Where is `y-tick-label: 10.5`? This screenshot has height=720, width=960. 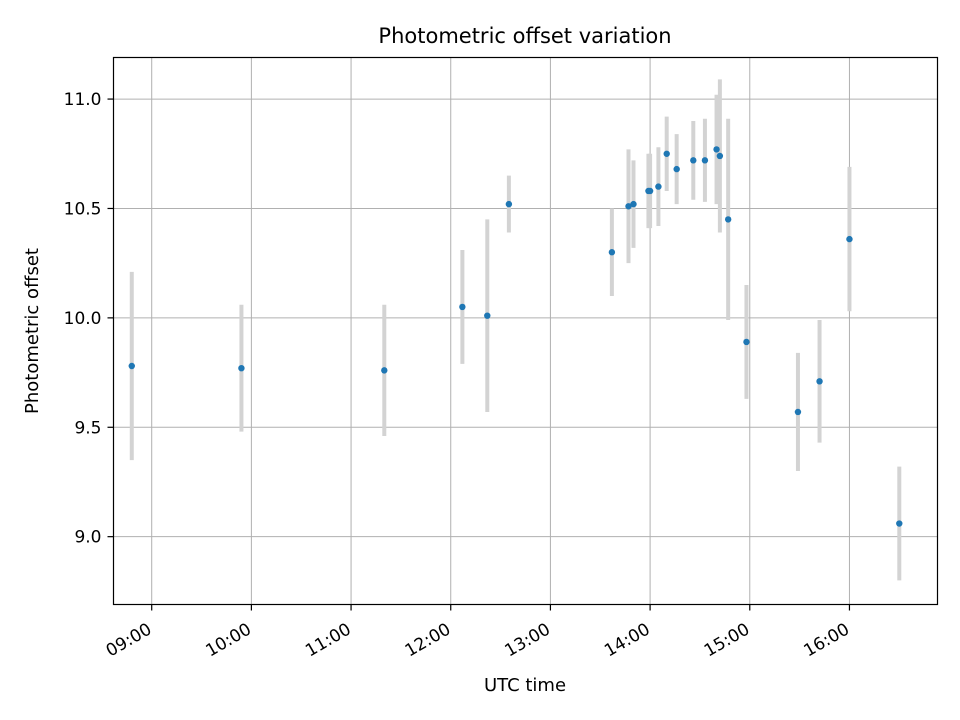
y-tick-label: 10.5 is located at coordinates (83, 209).